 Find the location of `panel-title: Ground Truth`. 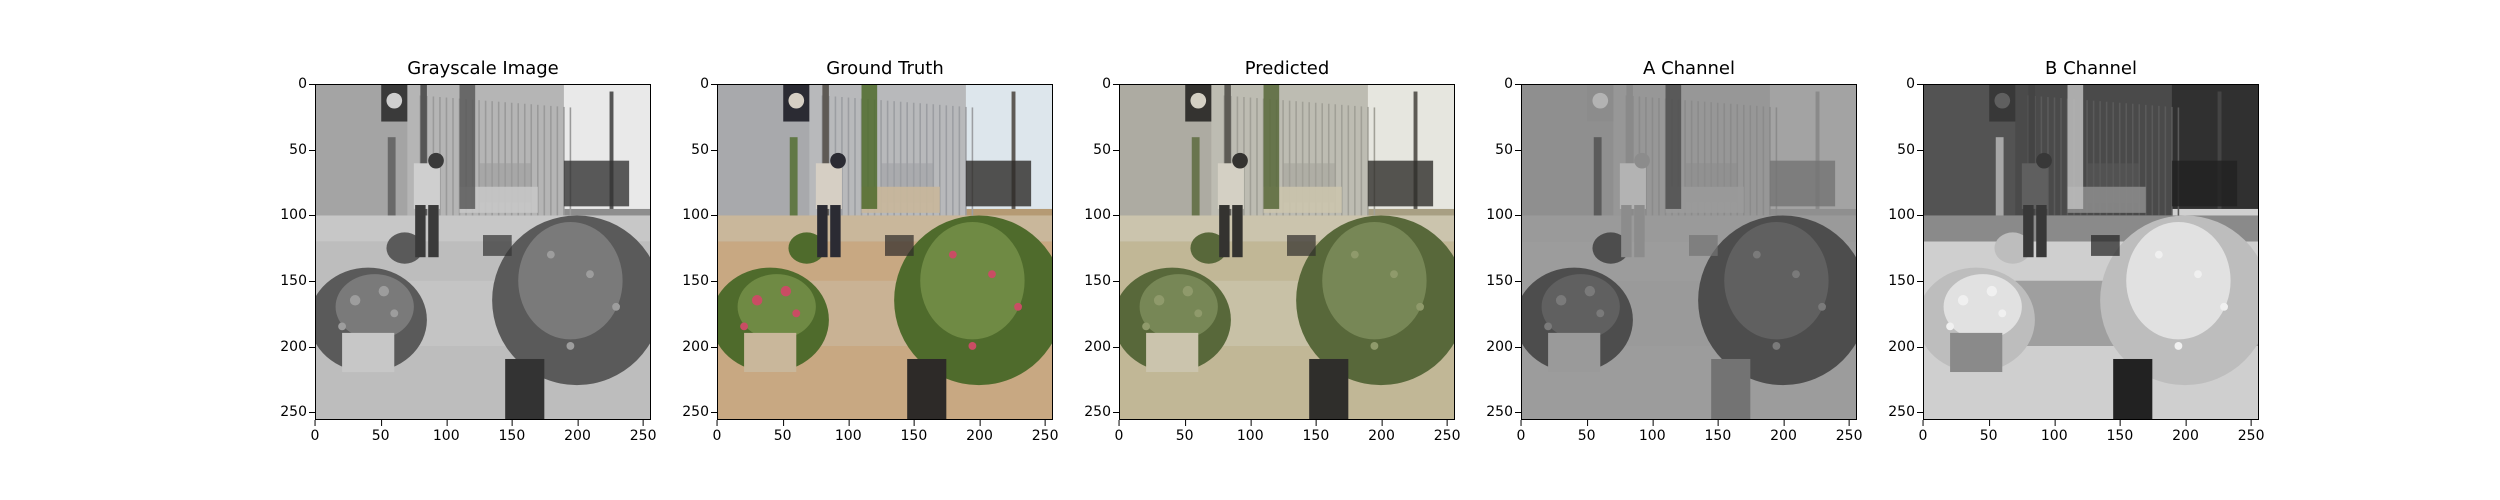

panel-title: Ground Truth is located at coordinates (885, 68).